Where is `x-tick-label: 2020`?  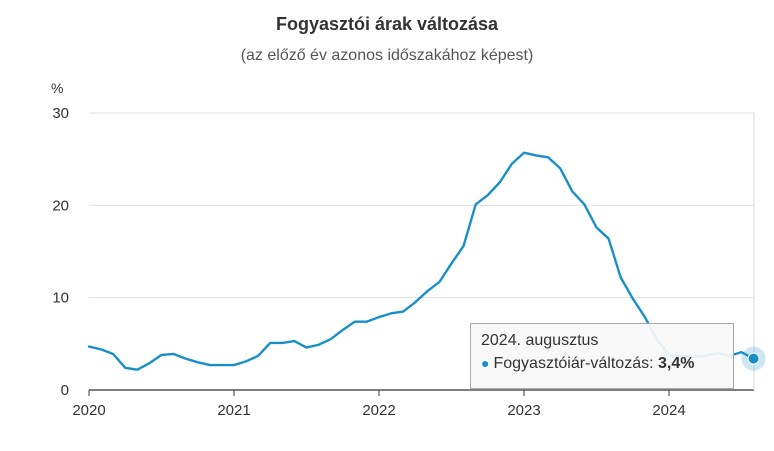 x-tick-label: 2020 is located at coordinates (88, 410).